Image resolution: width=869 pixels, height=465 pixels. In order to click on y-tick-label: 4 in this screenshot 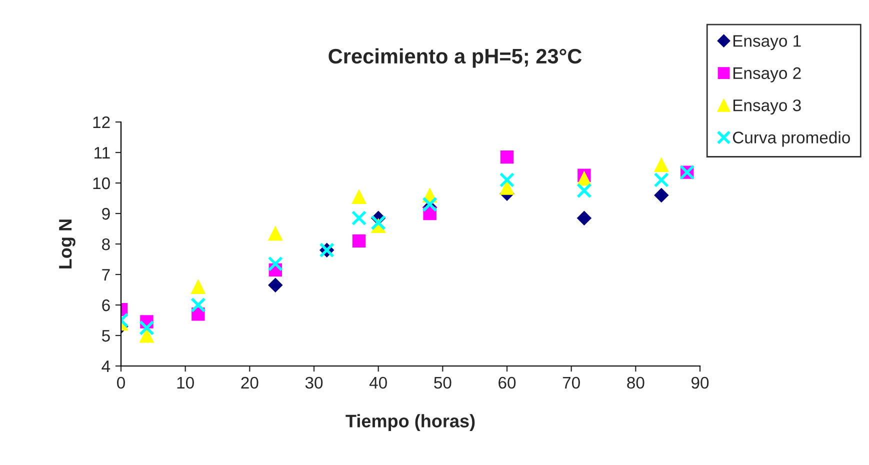, I will do `click(106, 366)`.